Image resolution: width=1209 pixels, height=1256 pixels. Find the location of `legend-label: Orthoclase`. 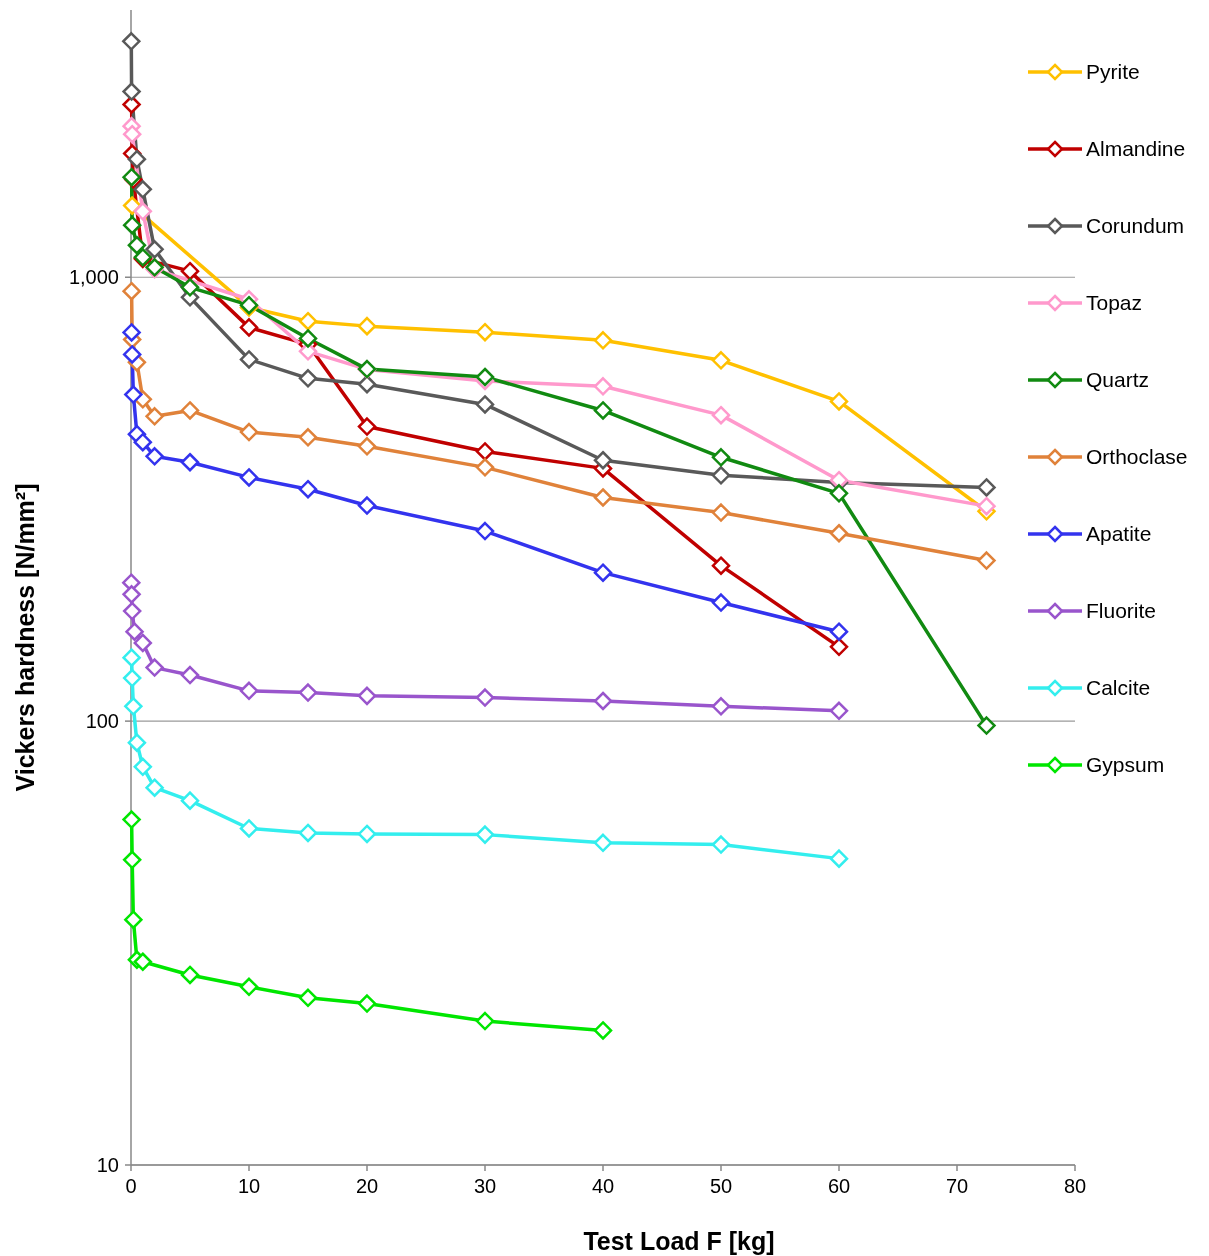

legend-label: Orthoclase is located at coordinates (1137, 457).